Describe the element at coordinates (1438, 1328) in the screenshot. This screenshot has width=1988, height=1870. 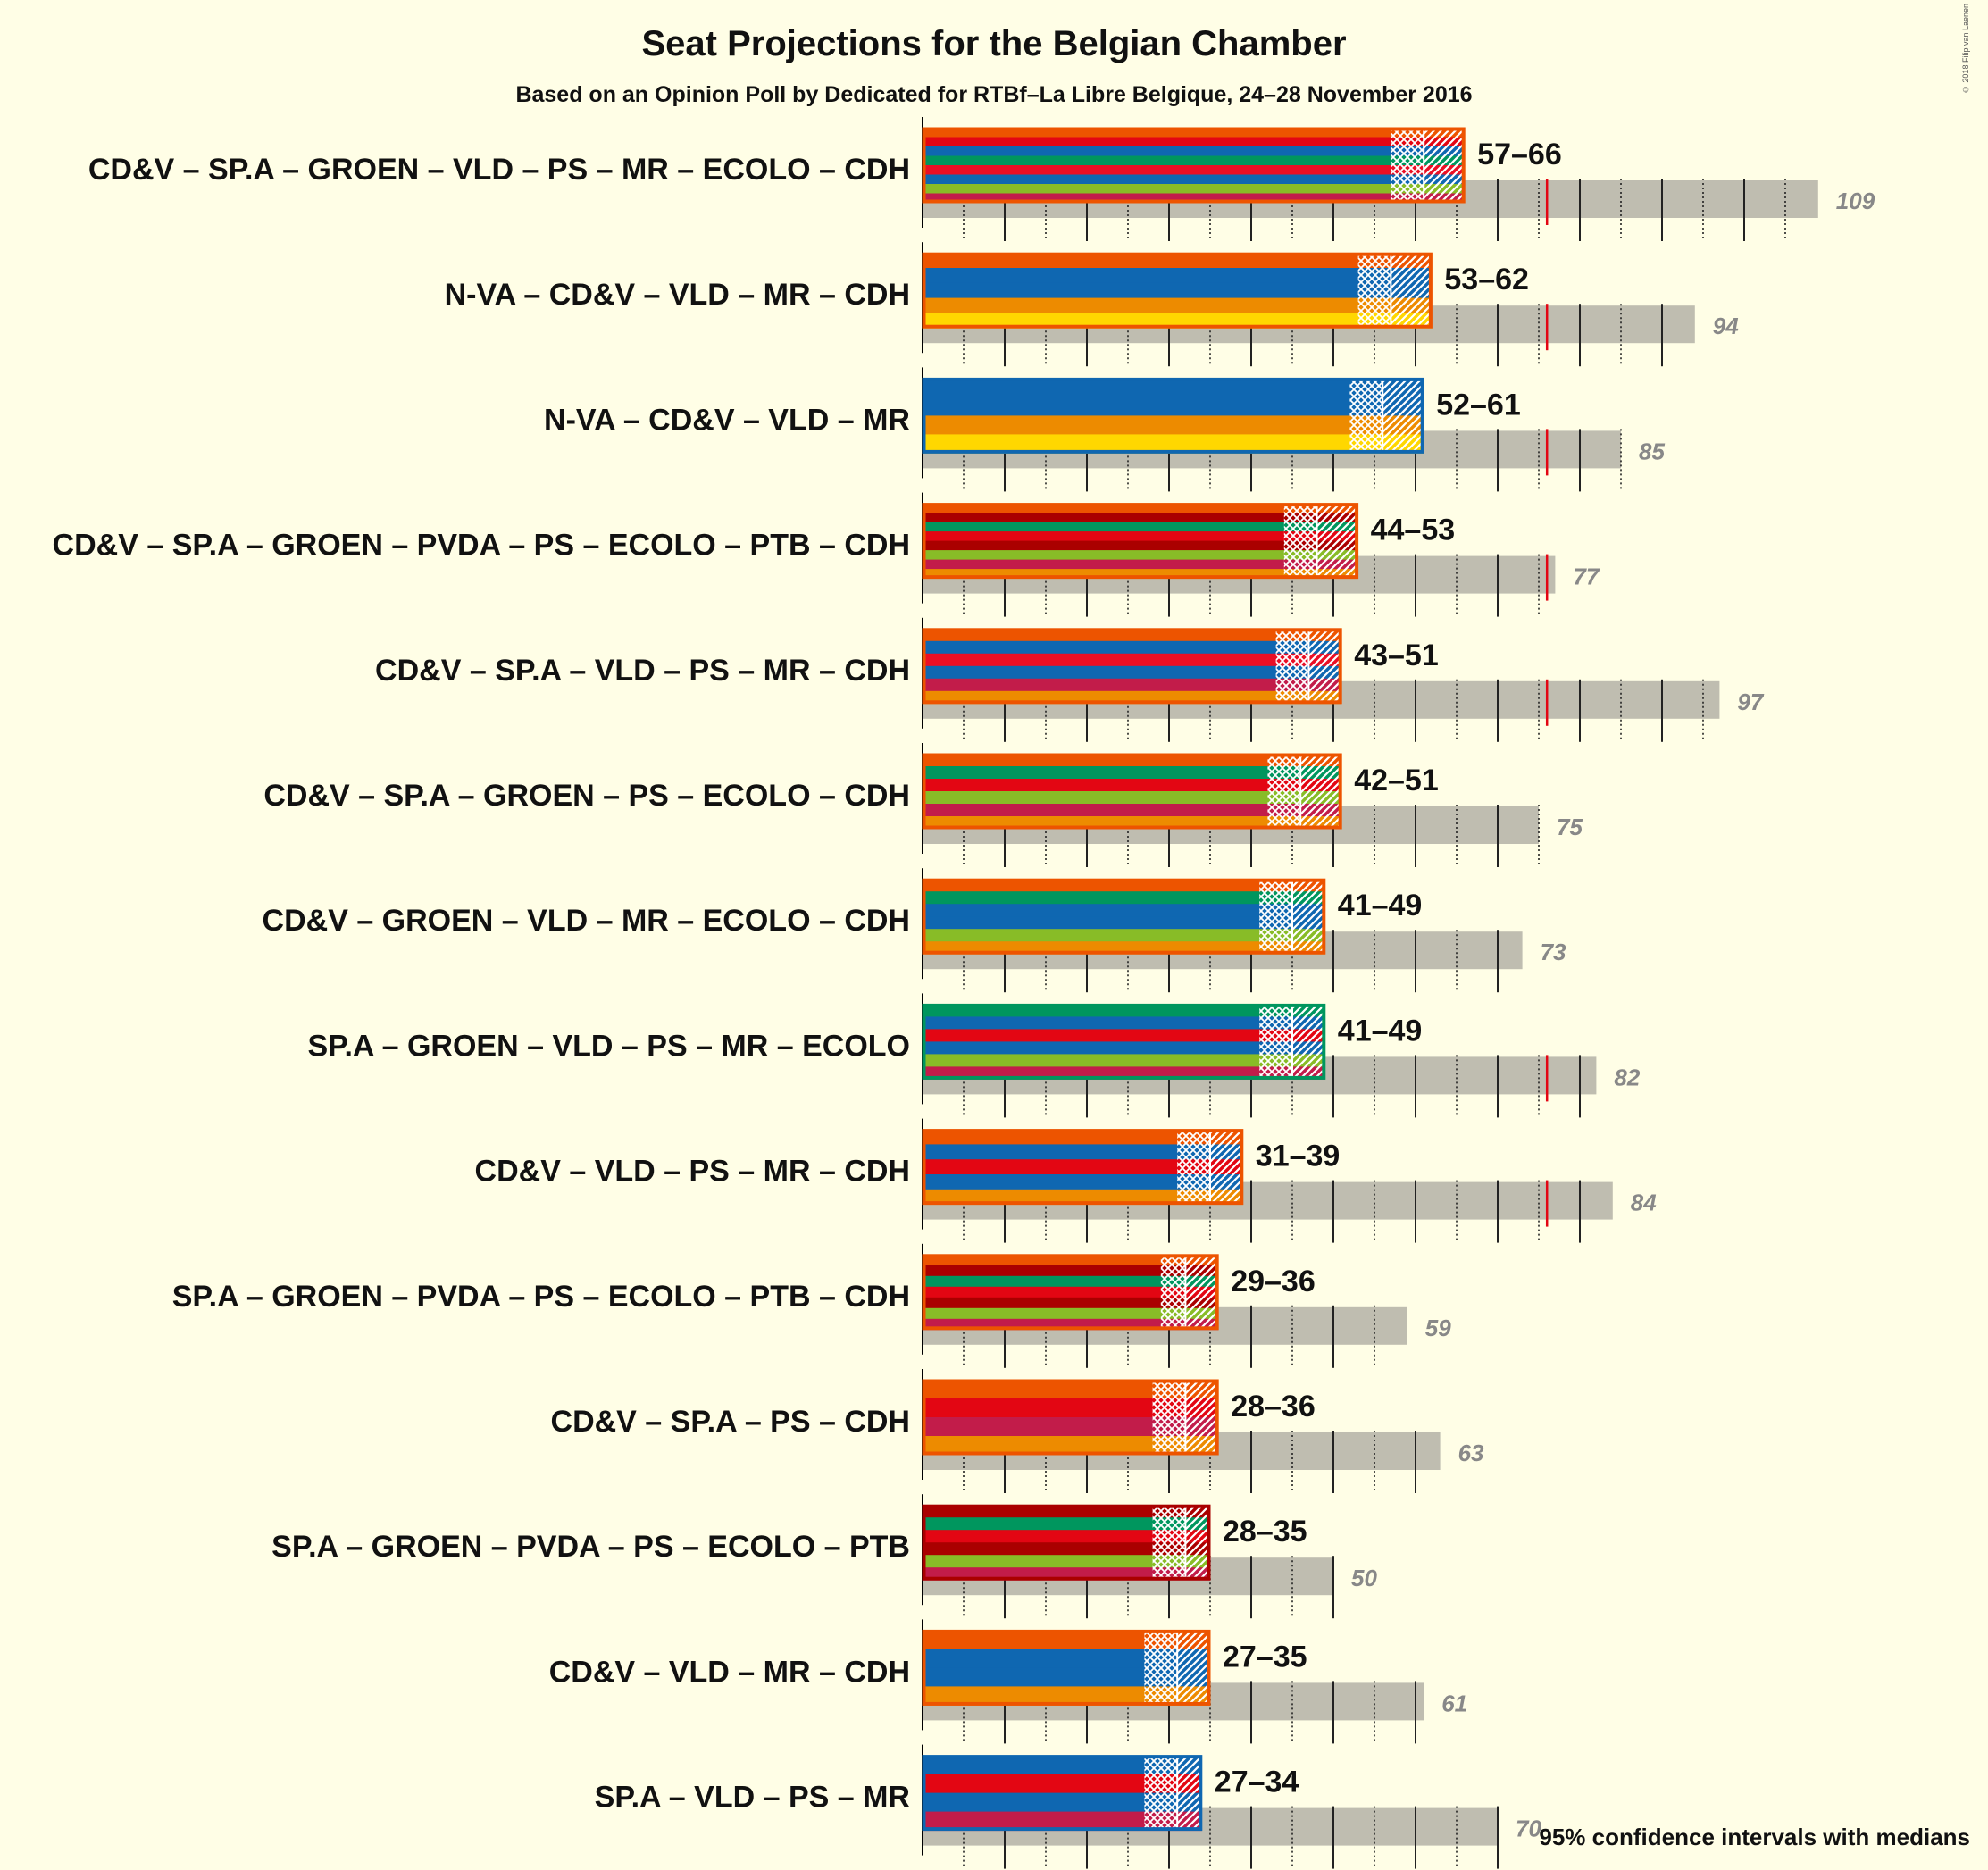
I see `seats-label: 59` at that location.